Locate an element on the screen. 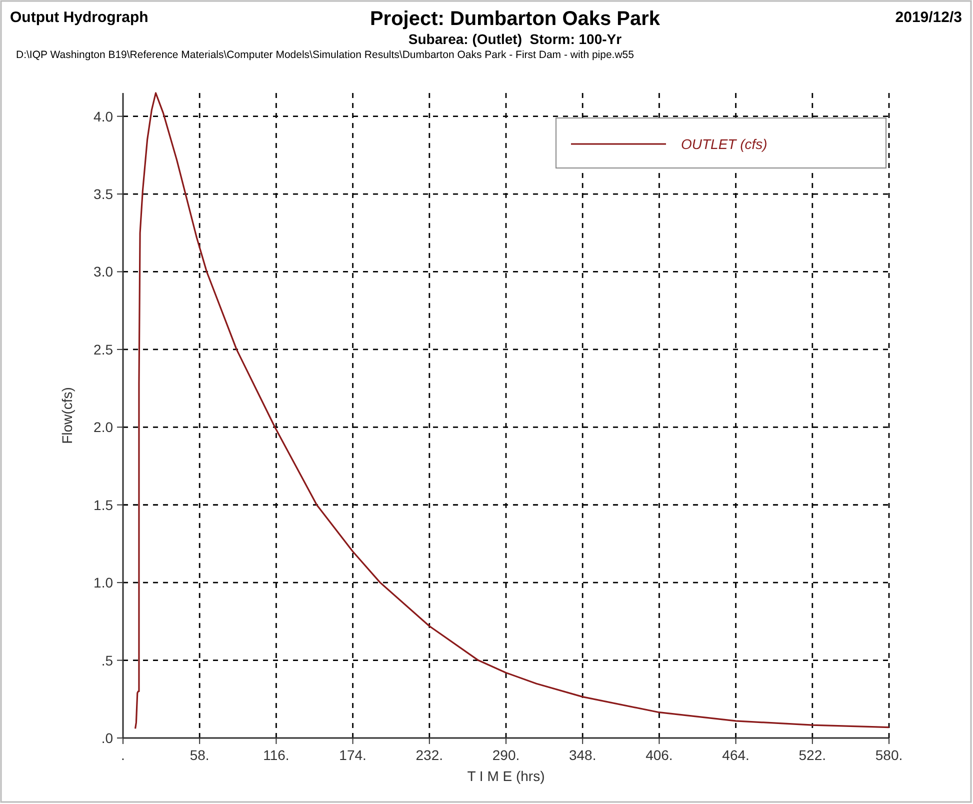 Image resolution: width=973 pixels, height=804 pixels. y-tick-label: 2.5 is located at coordinates (104, 349).